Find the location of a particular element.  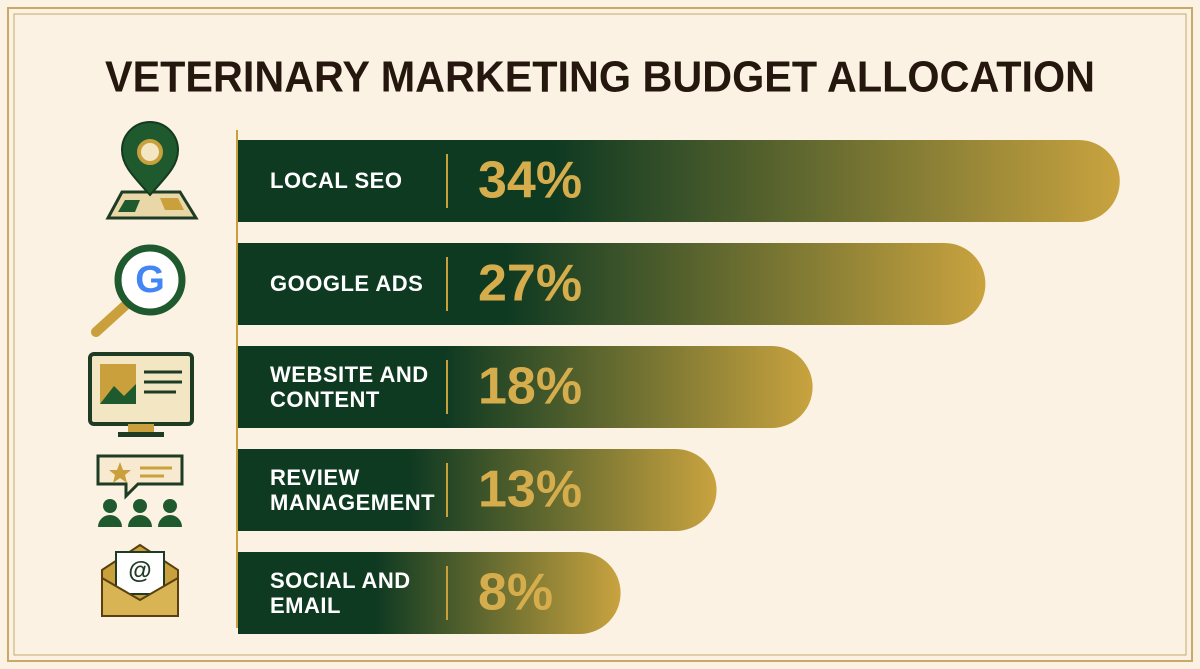

icon-glyph: G is located at coordinates (150, 280).